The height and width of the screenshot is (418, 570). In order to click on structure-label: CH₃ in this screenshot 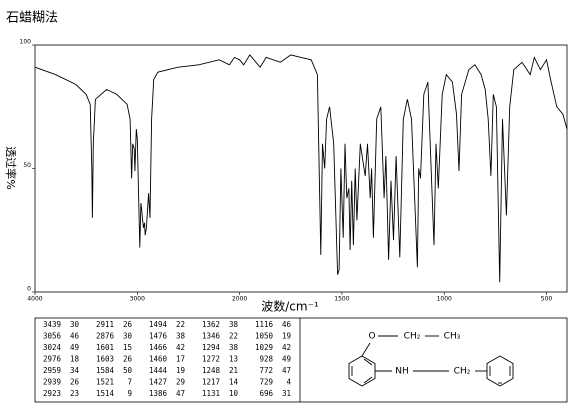, I will do `click(452, 337)`.